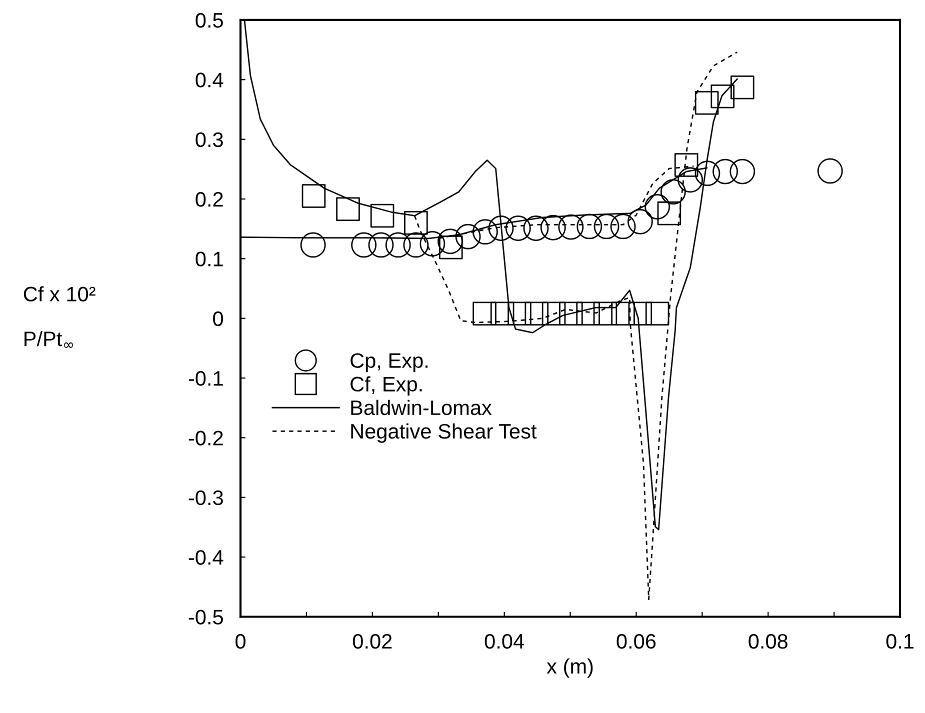  What do you see at coordinates (209, 259) in the screenshot?
I see `y-tick-label: 0.1` at bounding box center [209, 259].